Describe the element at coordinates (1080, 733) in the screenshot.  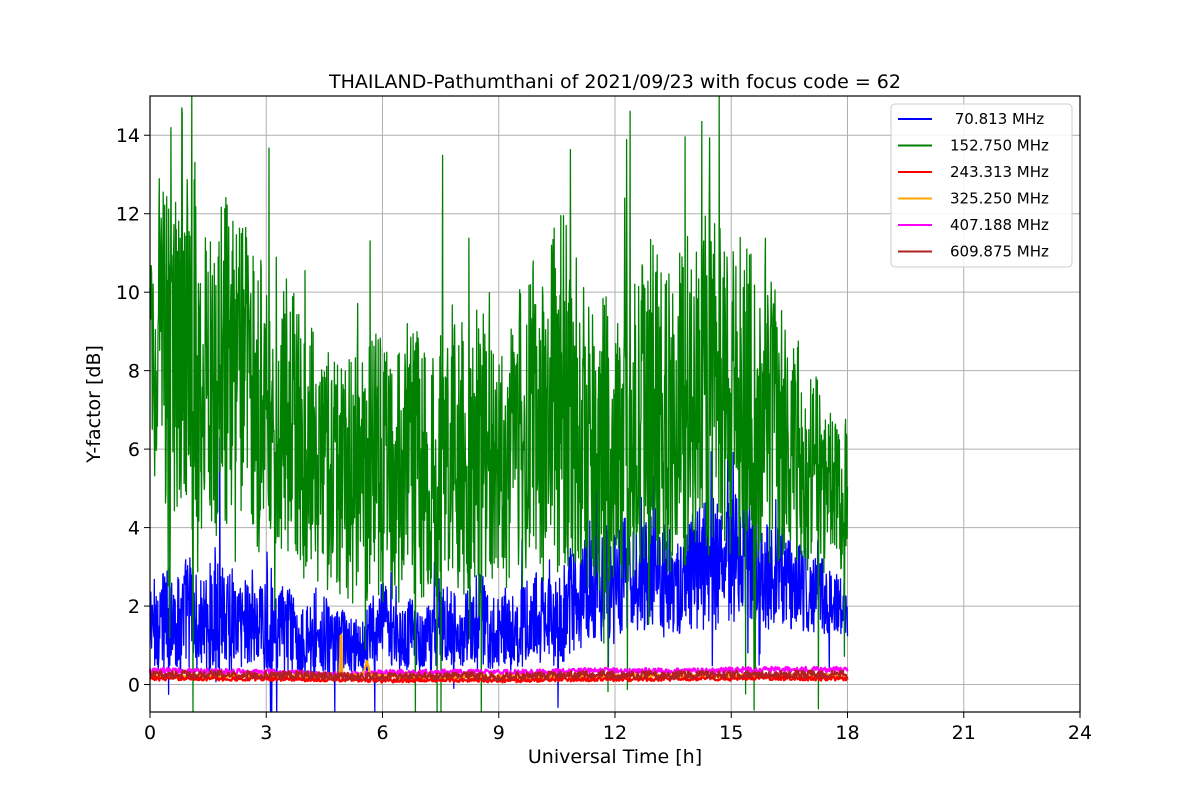
I see `x-tick-label: 24` at that location.